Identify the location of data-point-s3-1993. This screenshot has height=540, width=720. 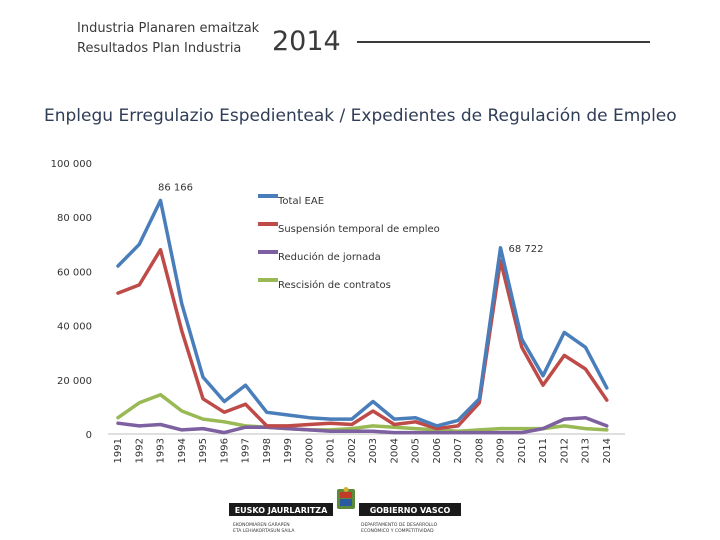
(160, 424).